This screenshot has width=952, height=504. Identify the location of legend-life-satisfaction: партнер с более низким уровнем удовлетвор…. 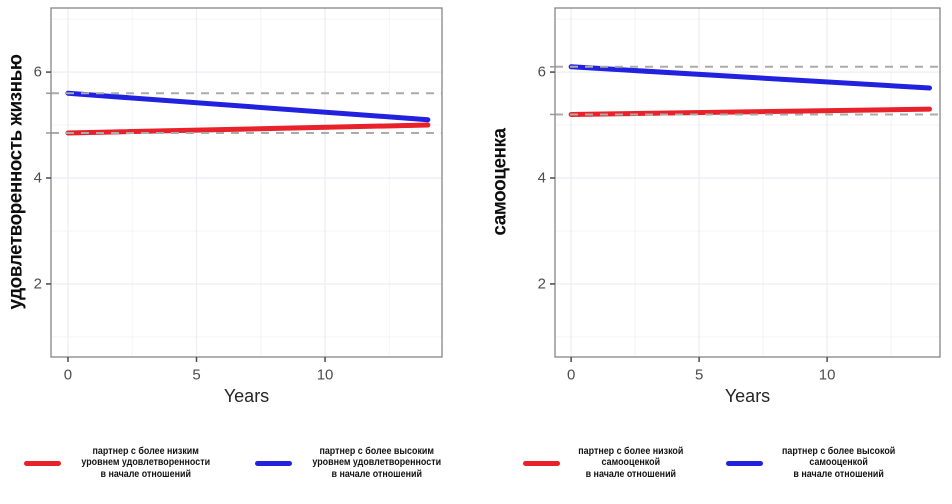
(238, 463).